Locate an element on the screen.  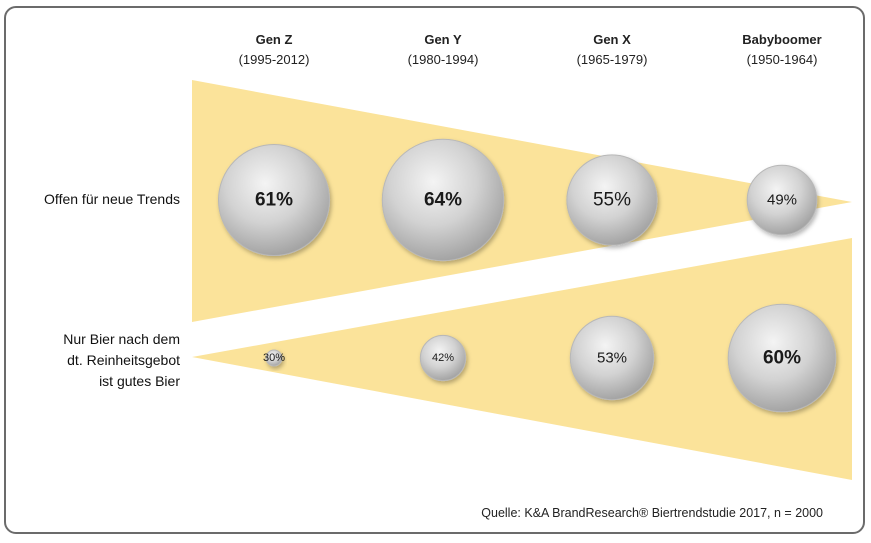
col-header-gen-x: Gen X is located at coordinates (612, 39).